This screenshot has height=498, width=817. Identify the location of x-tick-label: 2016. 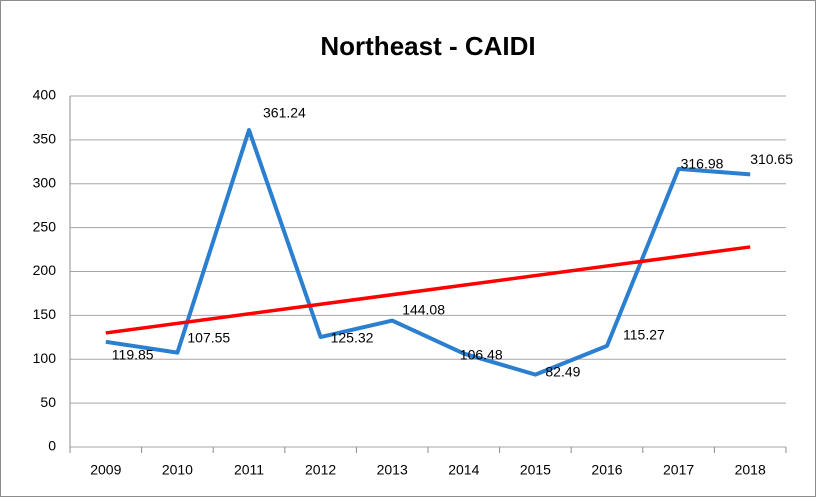
(606, 470).